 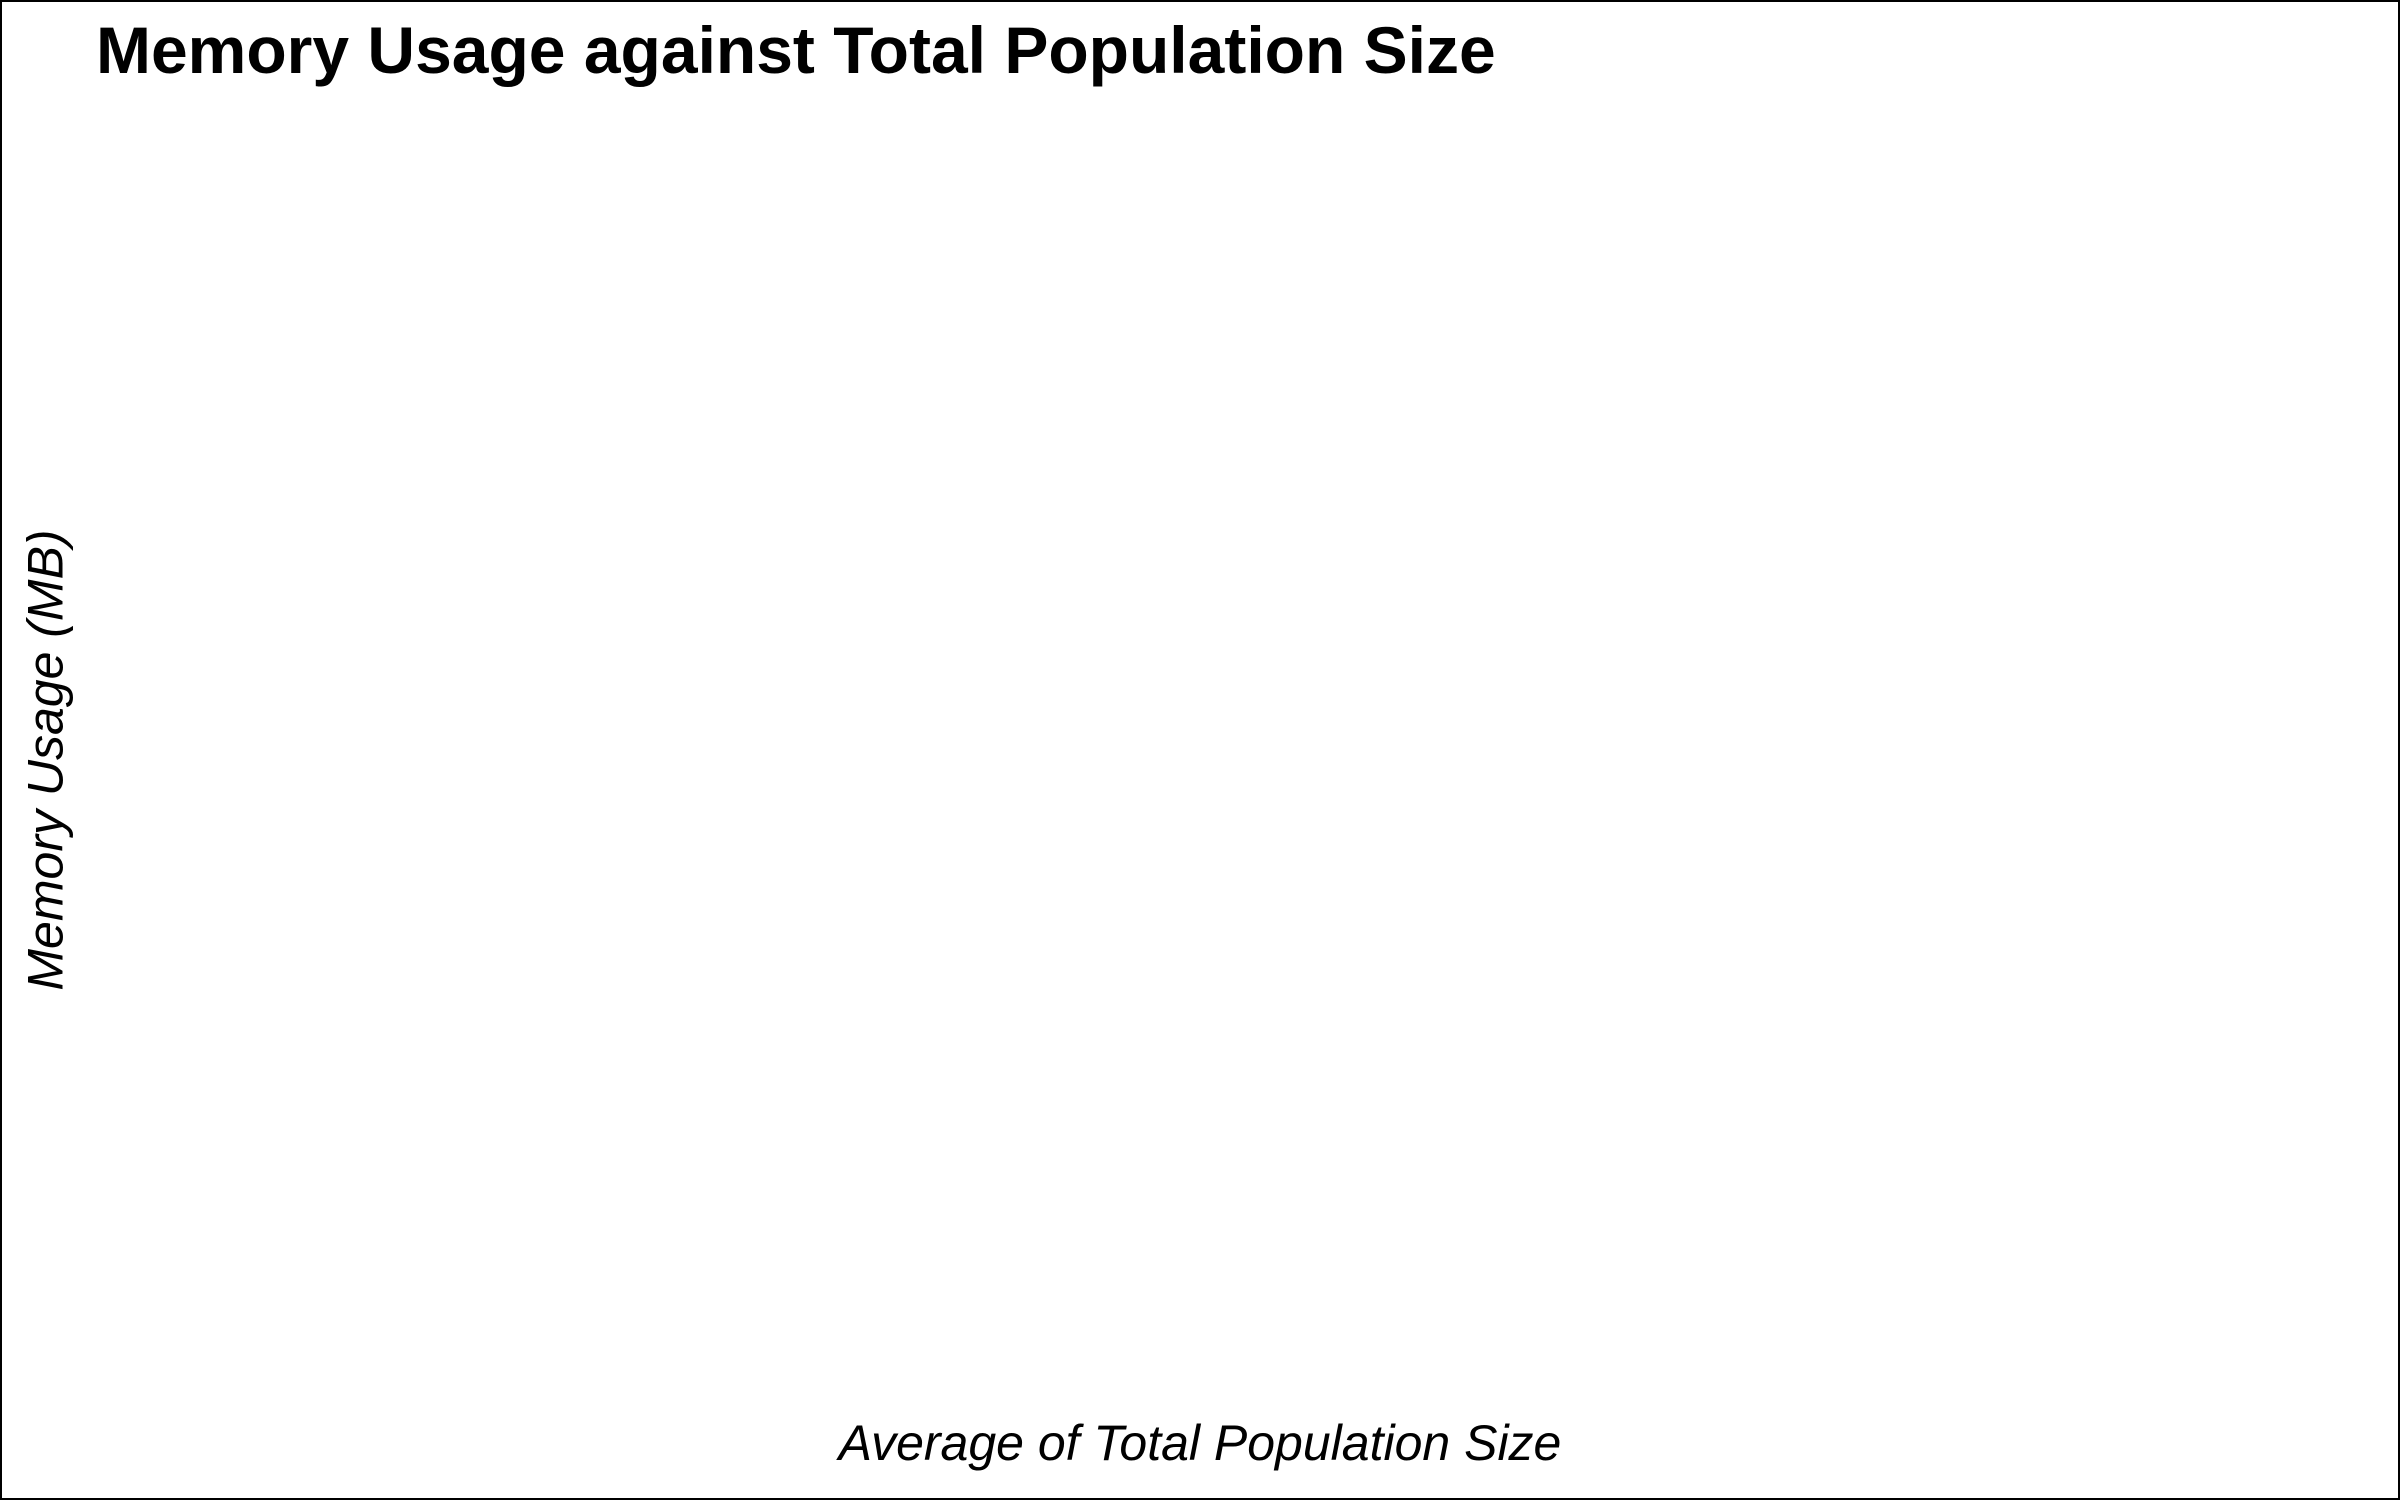 What do you see at coordinates (1200, 1443) in the screenshot?
I see `x-axis-label: Average of Total Population Size` at bounding box center [1200, 1443].